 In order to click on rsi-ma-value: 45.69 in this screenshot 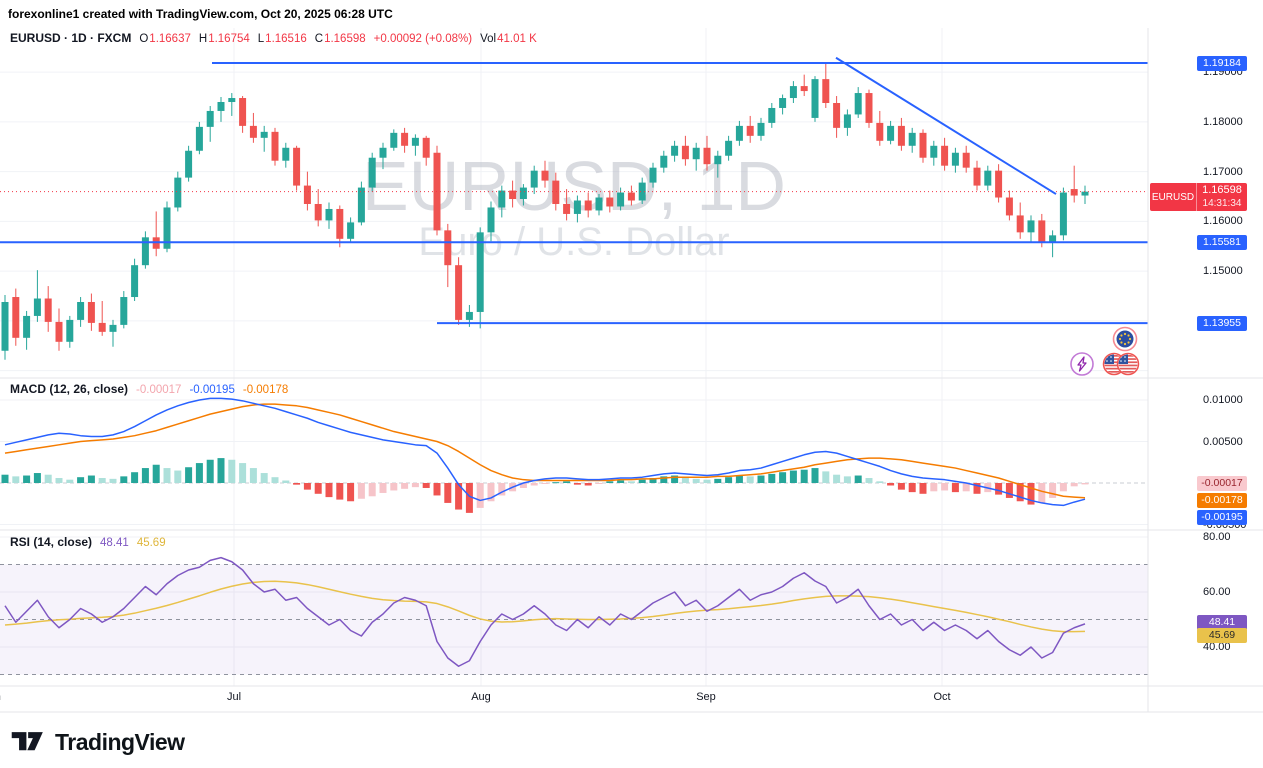, I will do `click(151, 543)`.